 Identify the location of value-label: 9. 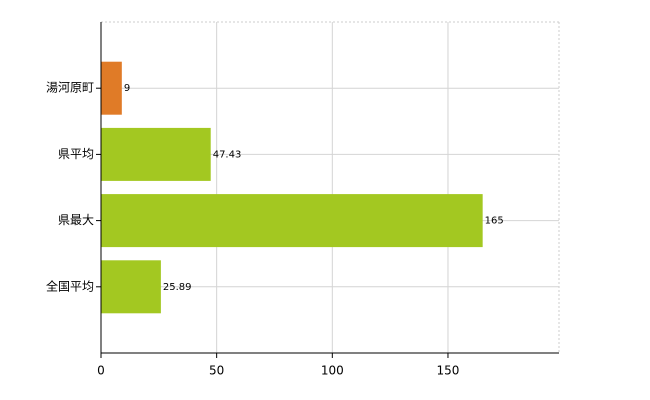
(127, 88).